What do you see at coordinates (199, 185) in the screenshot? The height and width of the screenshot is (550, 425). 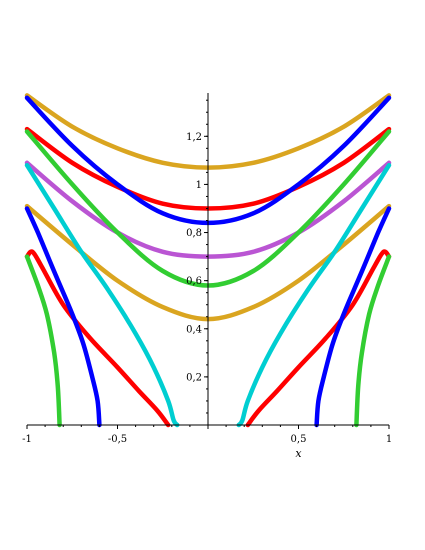 I see `y-tick-label-4: 1` at bounding box center [199, 185].